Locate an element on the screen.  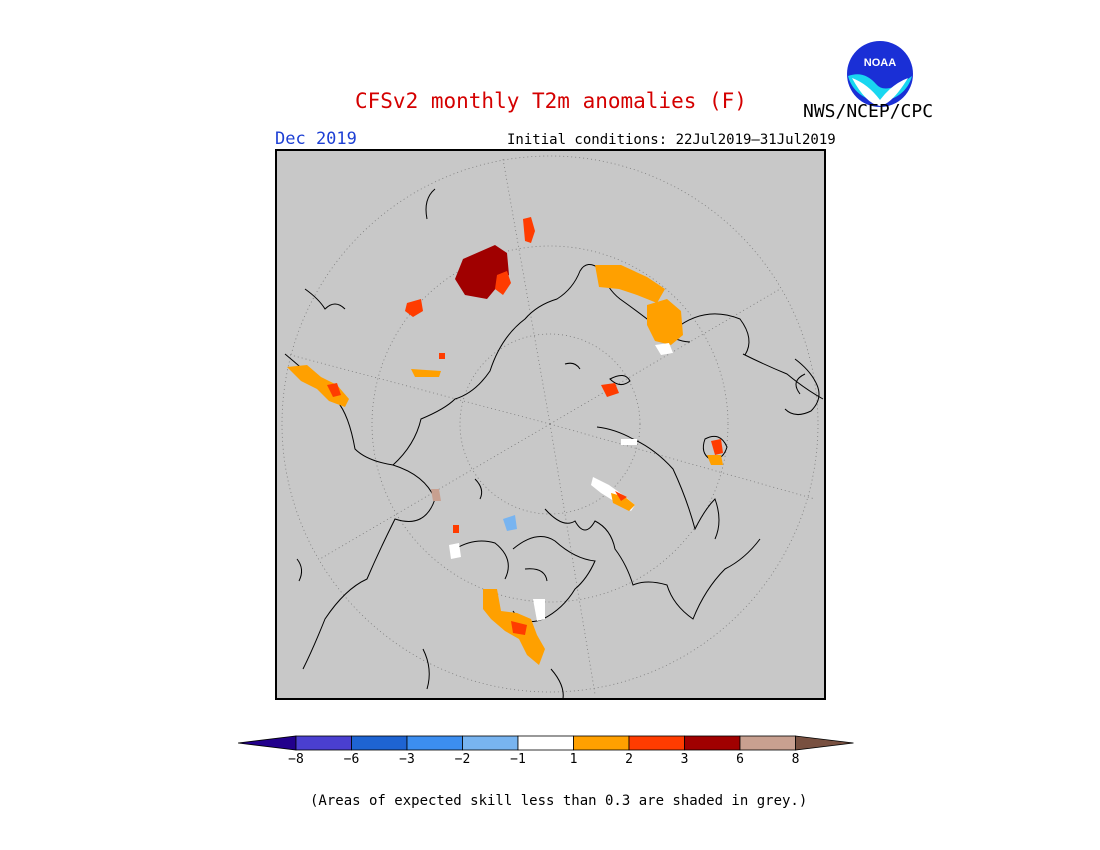
colorbar-tick-label: 1 is located at coordinates (573, 759).